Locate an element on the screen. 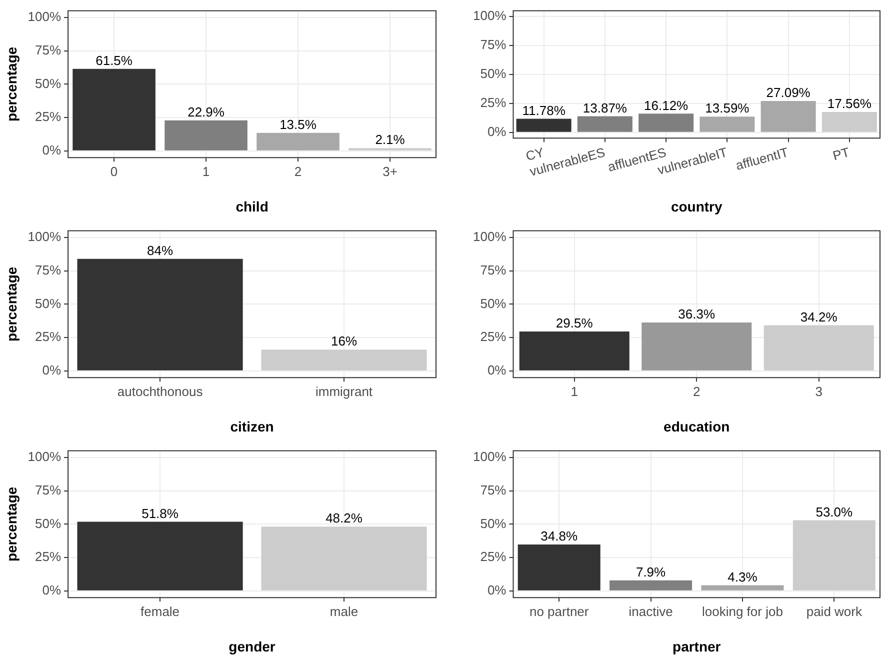 The height and width of the screenshot is (661, 889). x-tick-label: autochthonous is located at coordinates (160, 391).